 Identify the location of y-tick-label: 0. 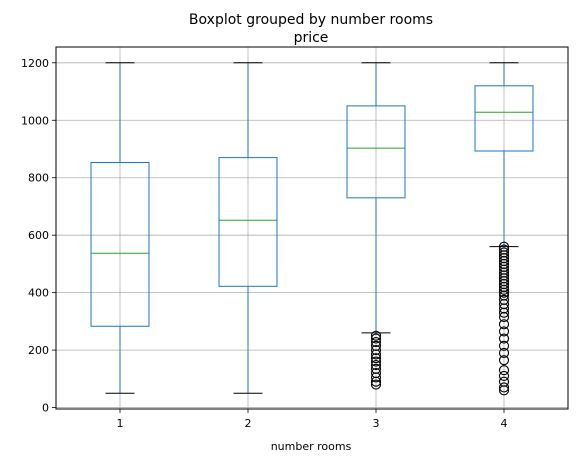
(45, 408).